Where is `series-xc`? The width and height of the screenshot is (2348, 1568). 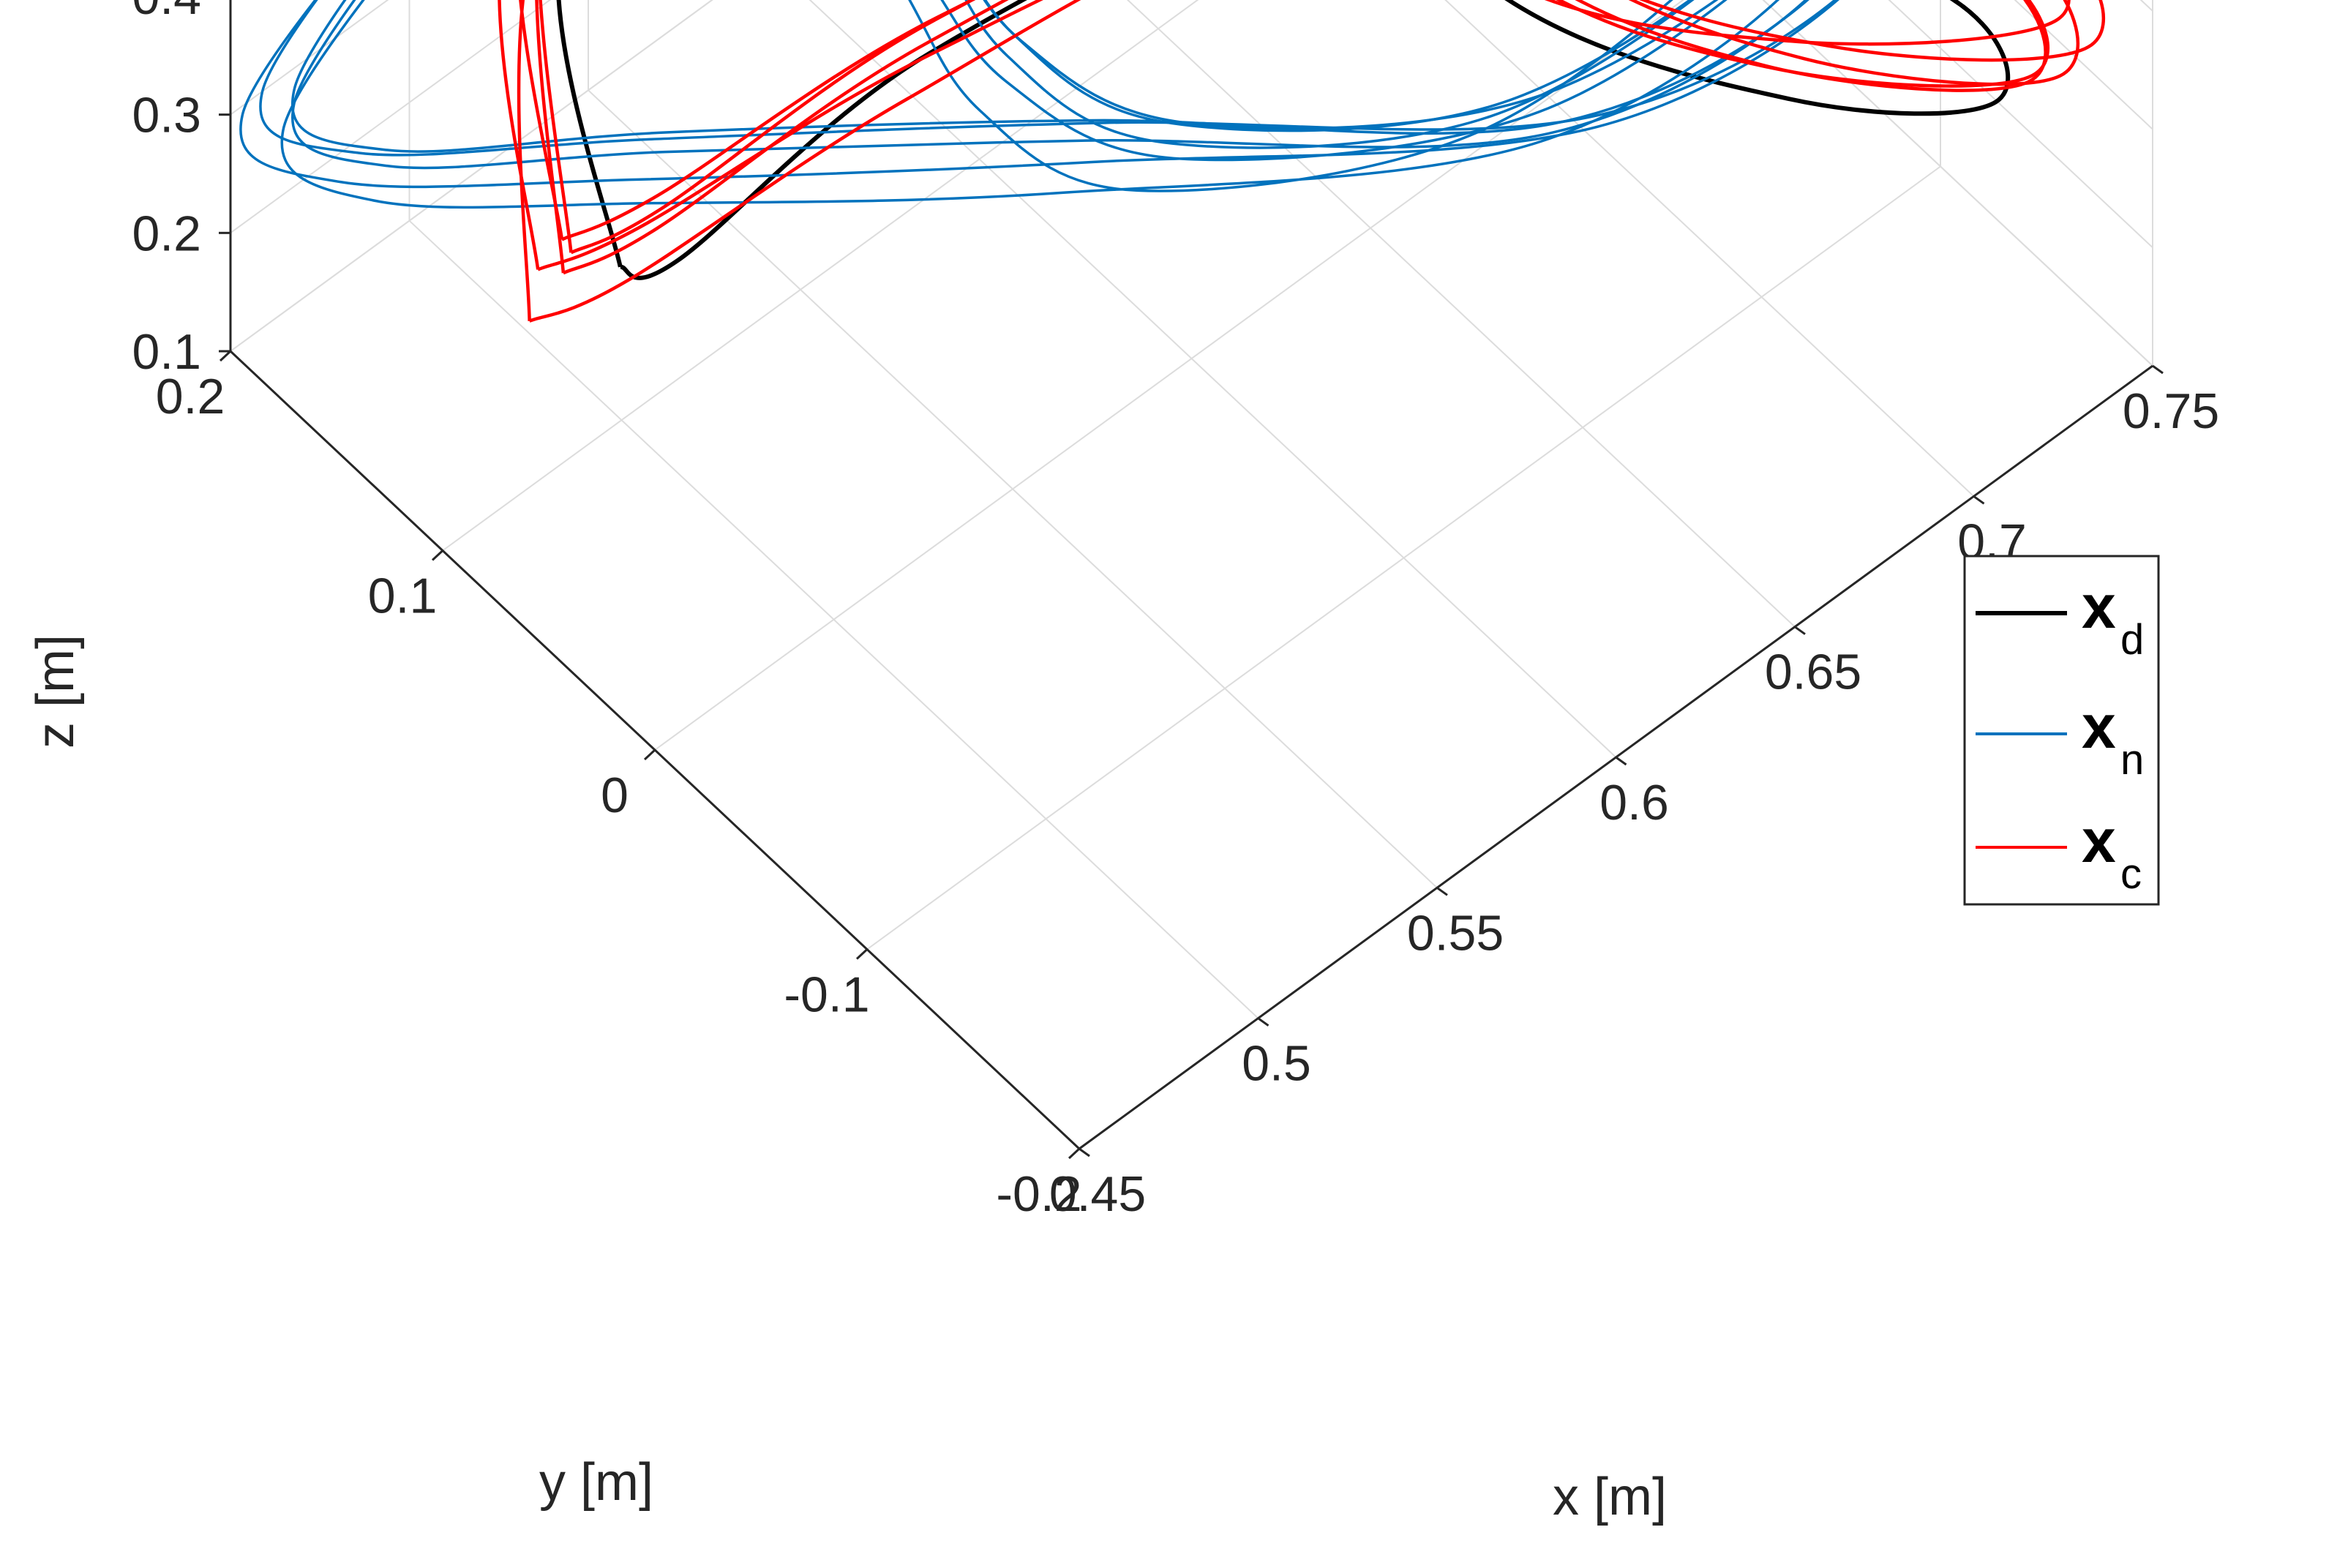 series-xc is located at coordinates (1302, 162).